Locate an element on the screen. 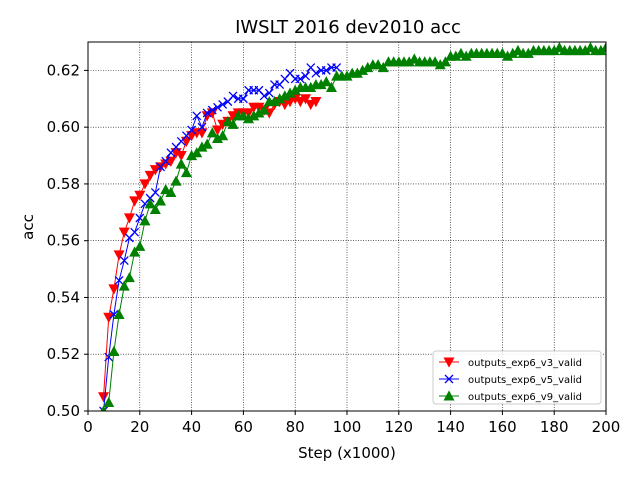 Image resolution: width=640 pixels, height=480 pixels. x-axis-label: Step (x1000) is located at coordinates (347, 453).